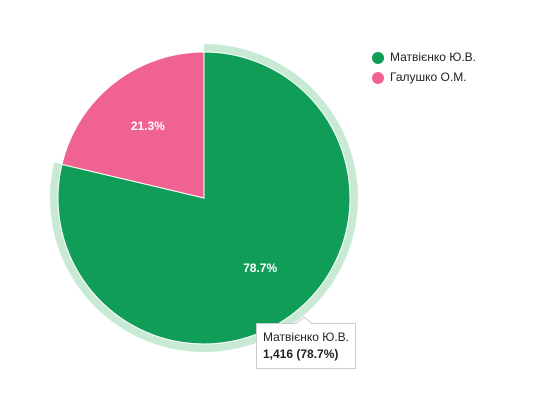 This screenshot has height=410, width=560. I want to click on tooltip-box, so click(306, 342).